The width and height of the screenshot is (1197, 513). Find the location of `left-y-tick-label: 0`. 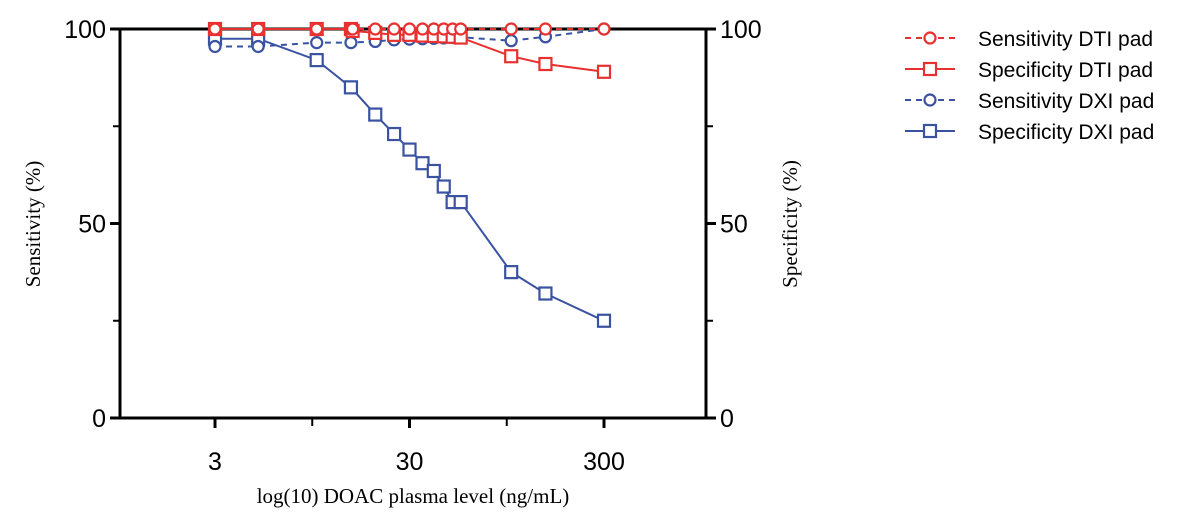

left-y-tick-label: 0 is located at coordinates (99, 419).